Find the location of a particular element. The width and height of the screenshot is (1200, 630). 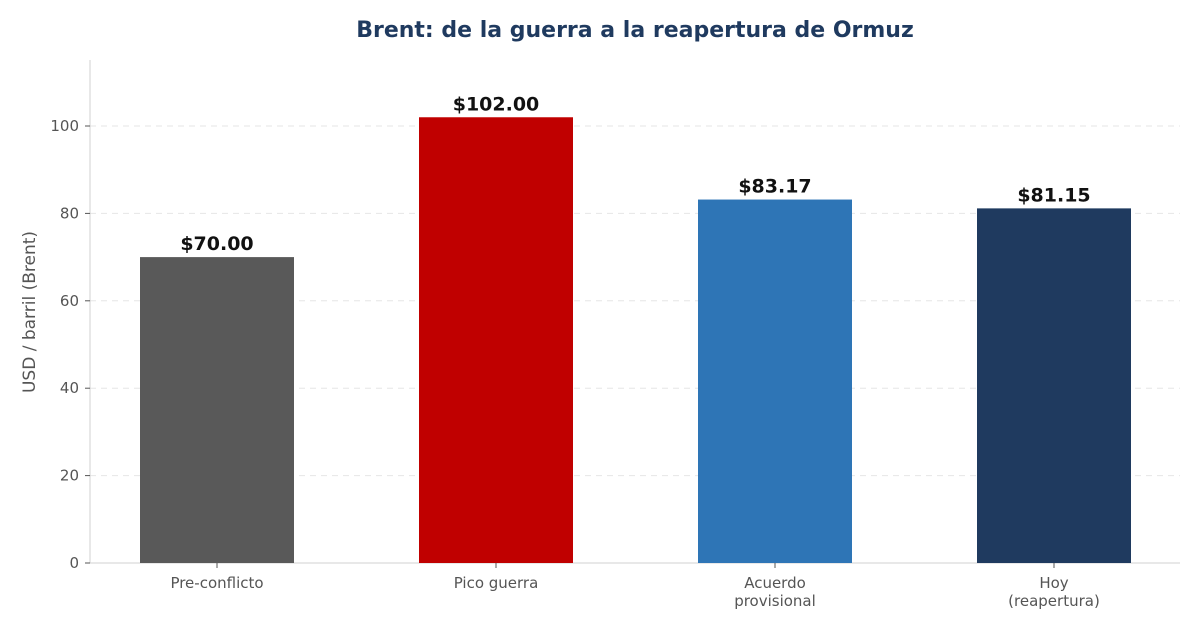

bar-value-label: $70.00 is located at coordinates (216, 244).